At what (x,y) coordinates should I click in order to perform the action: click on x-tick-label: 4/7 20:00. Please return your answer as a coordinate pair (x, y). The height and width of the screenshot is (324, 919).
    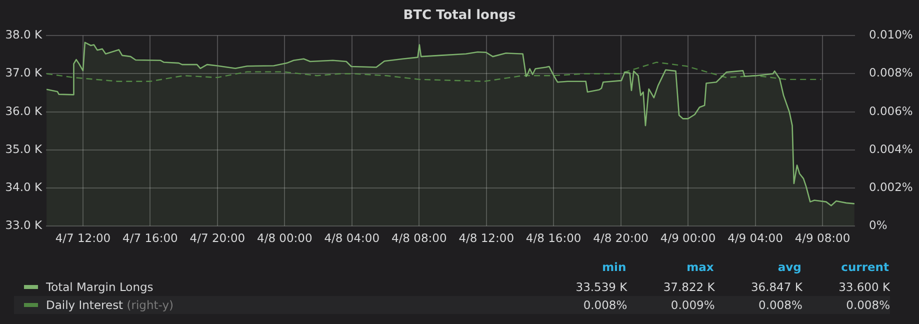
    Looking at the image, I should click on (218, 238).